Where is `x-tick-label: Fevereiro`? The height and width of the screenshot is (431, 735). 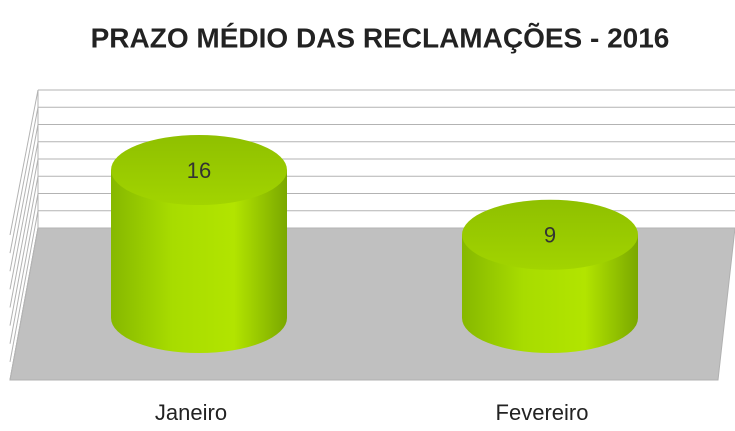 x-tick-label: Fevereiro is located at coordinates (542, 412).